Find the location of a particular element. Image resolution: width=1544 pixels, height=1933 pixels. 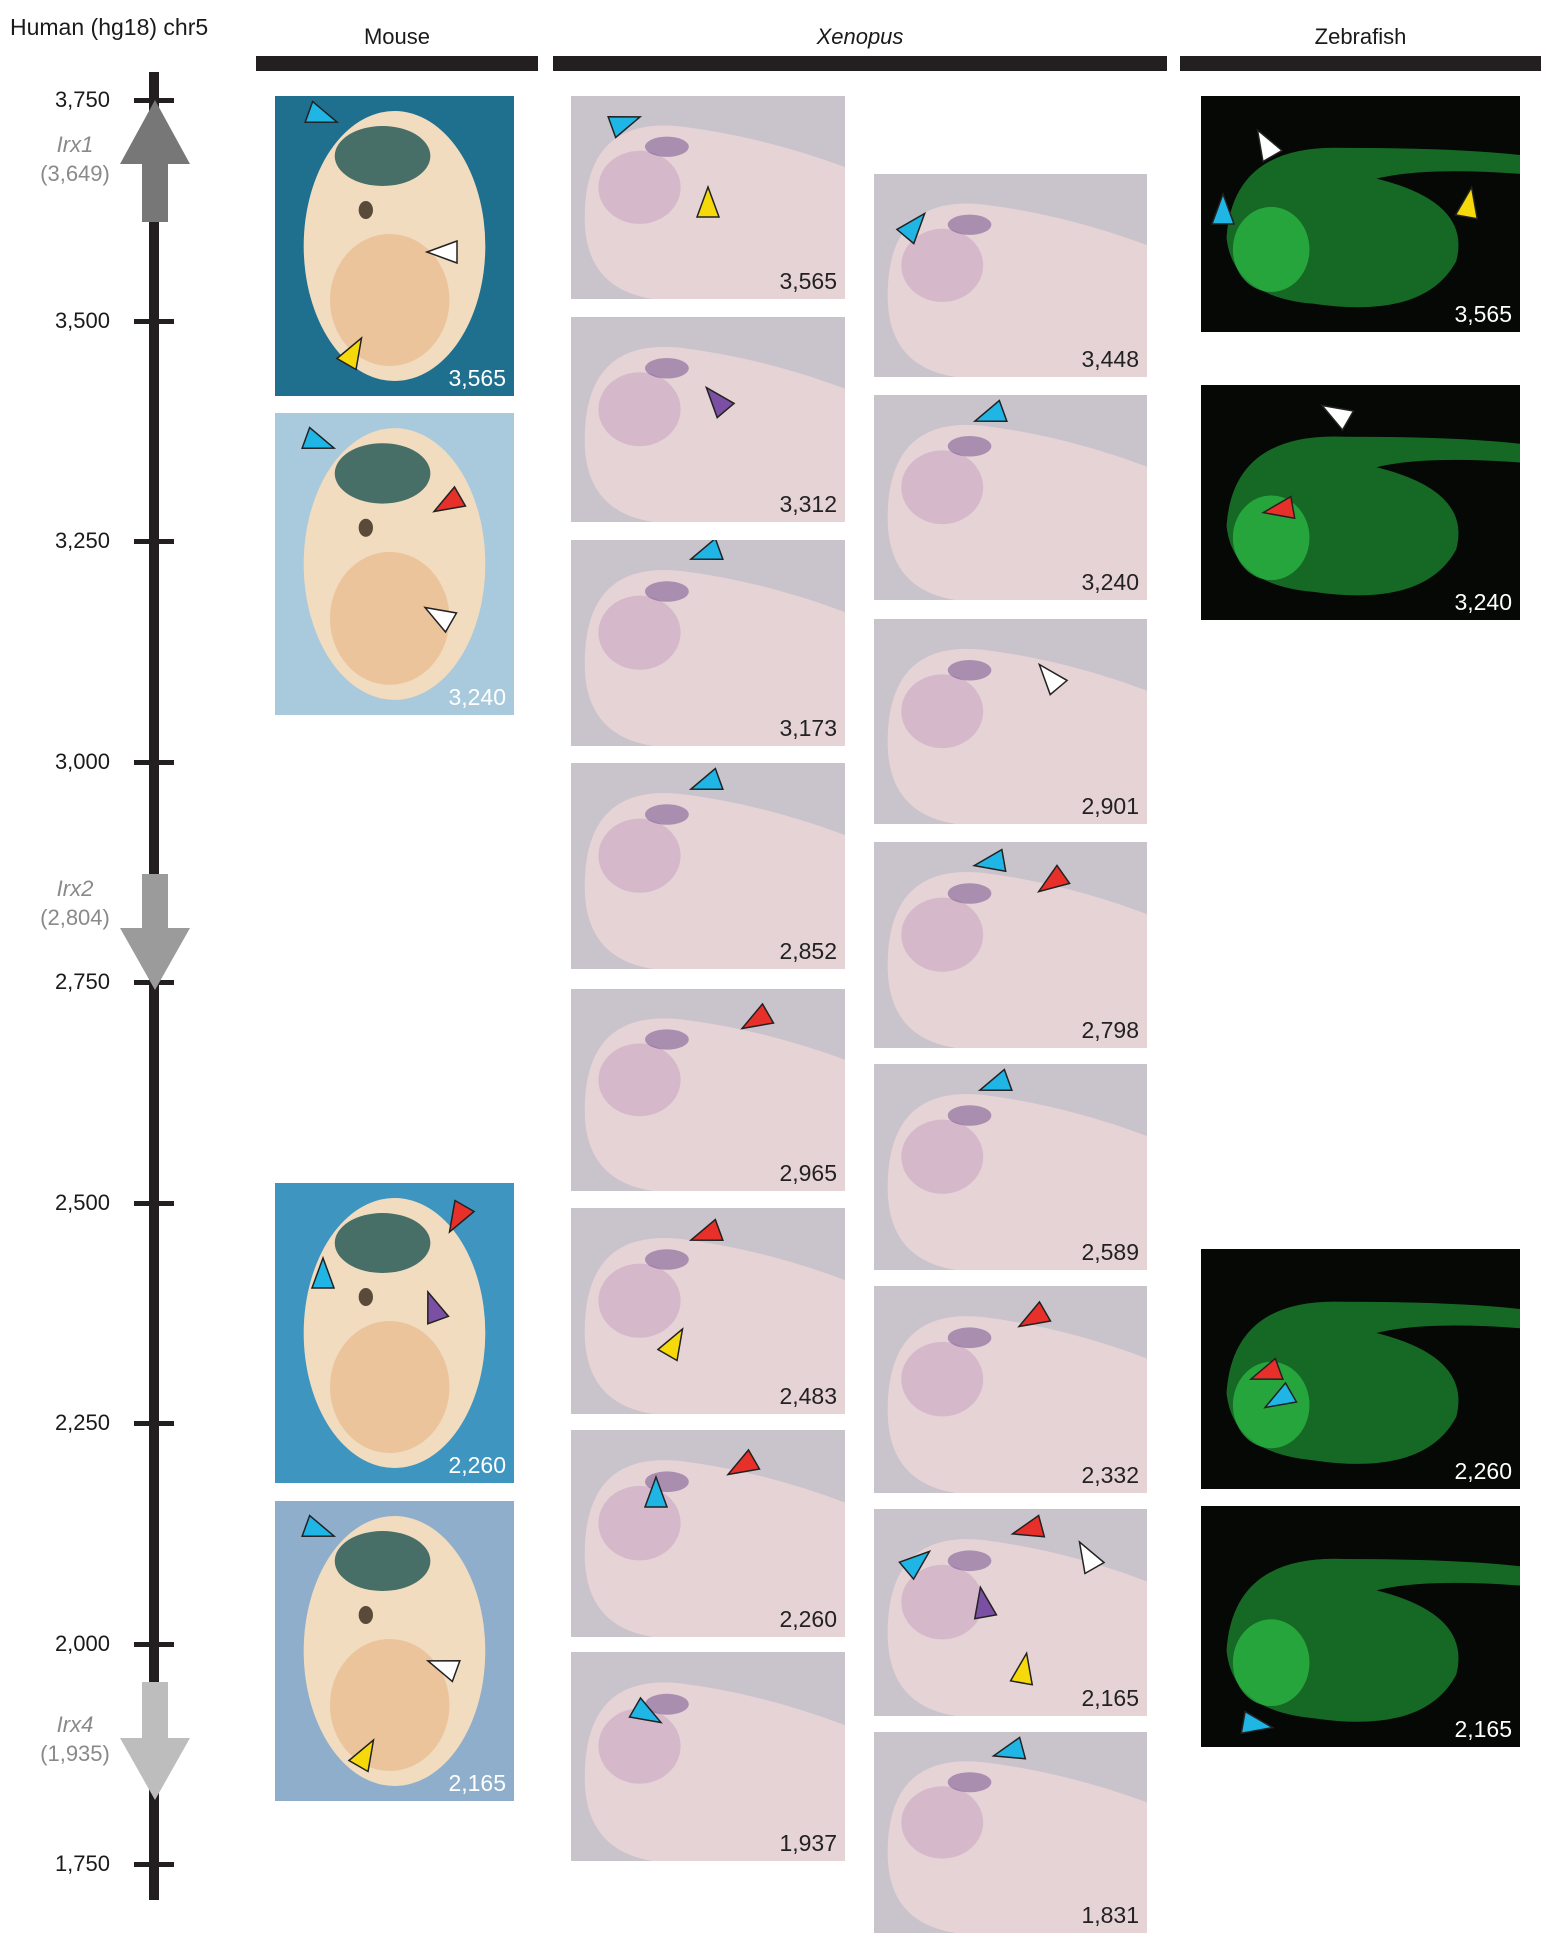

enhancer-position-label: 3,240 is located at coordinates (1483, 602).